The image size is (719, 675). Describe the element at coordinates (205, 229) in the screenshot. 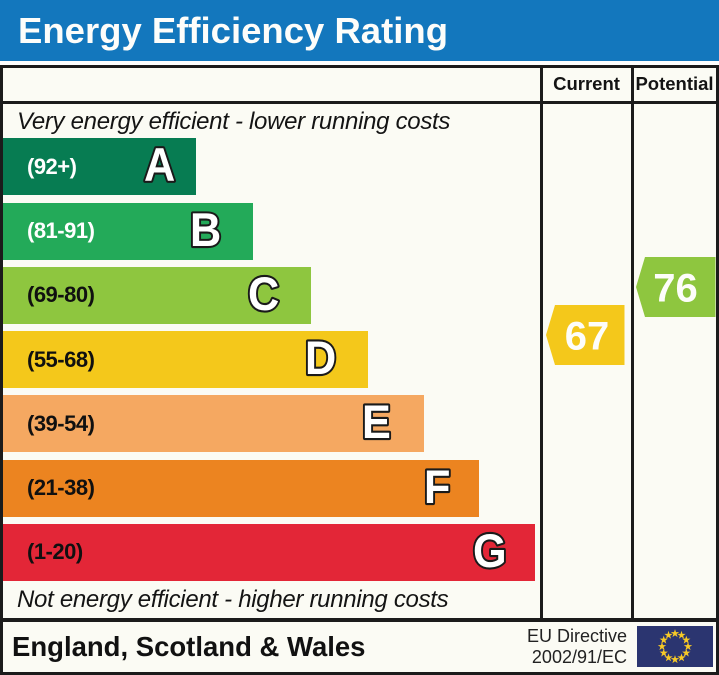

I see `svg-text: B` at that location.